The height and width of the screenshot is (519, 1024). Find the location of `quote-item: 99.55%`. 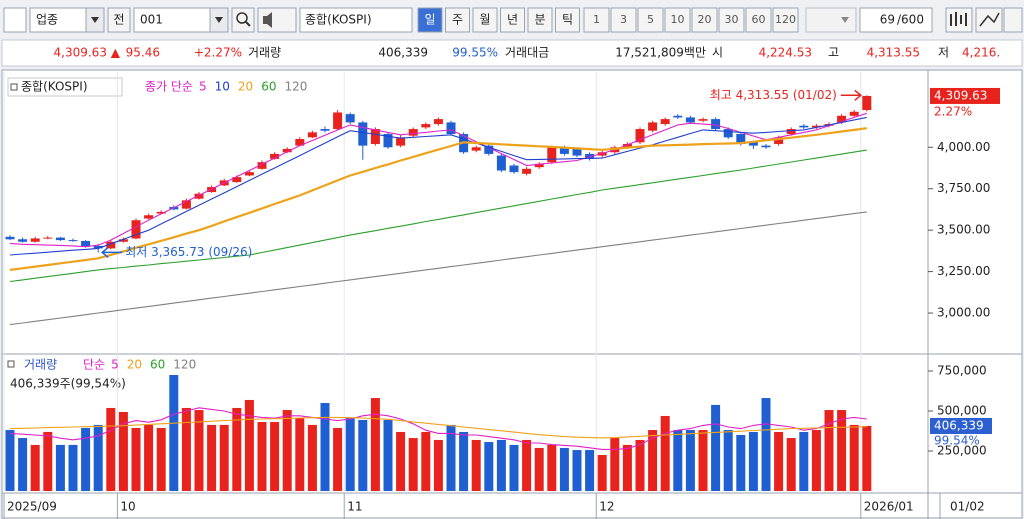

quote-item: 99.55% is located at coordinates (475, 53).